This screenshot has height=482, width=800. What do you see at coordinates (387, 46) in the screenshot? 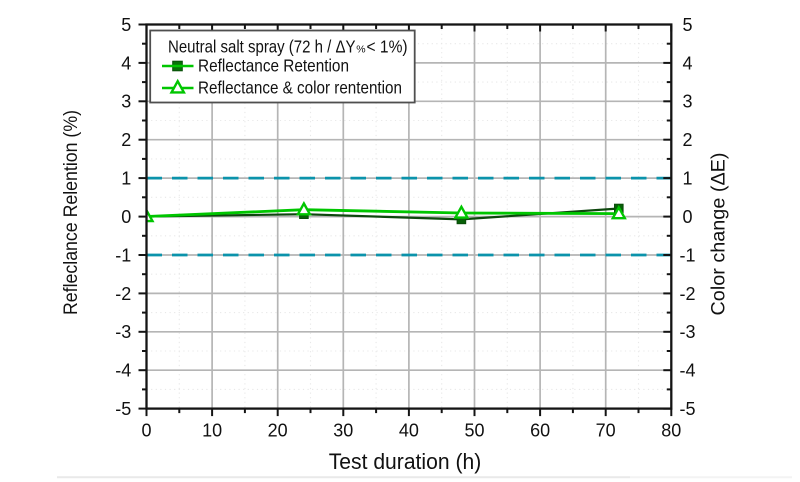
I see `svg-text: < 1%)` at bounding box center [387, 46].